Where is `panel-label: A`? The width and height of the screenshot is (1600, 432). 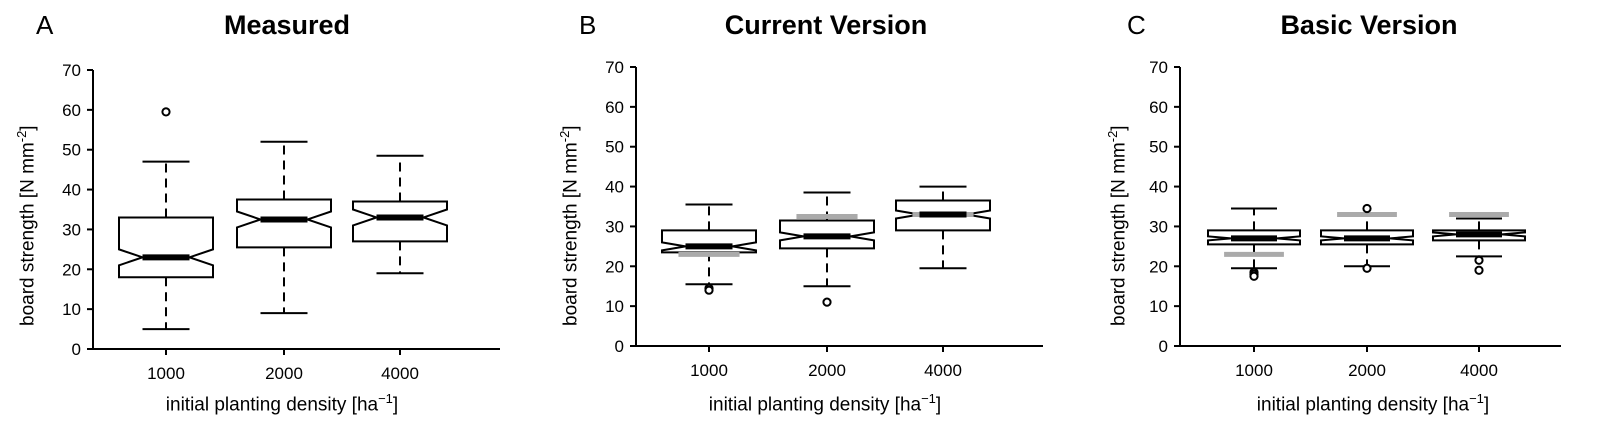 panel-label: A is located at coordinates (45, 25).